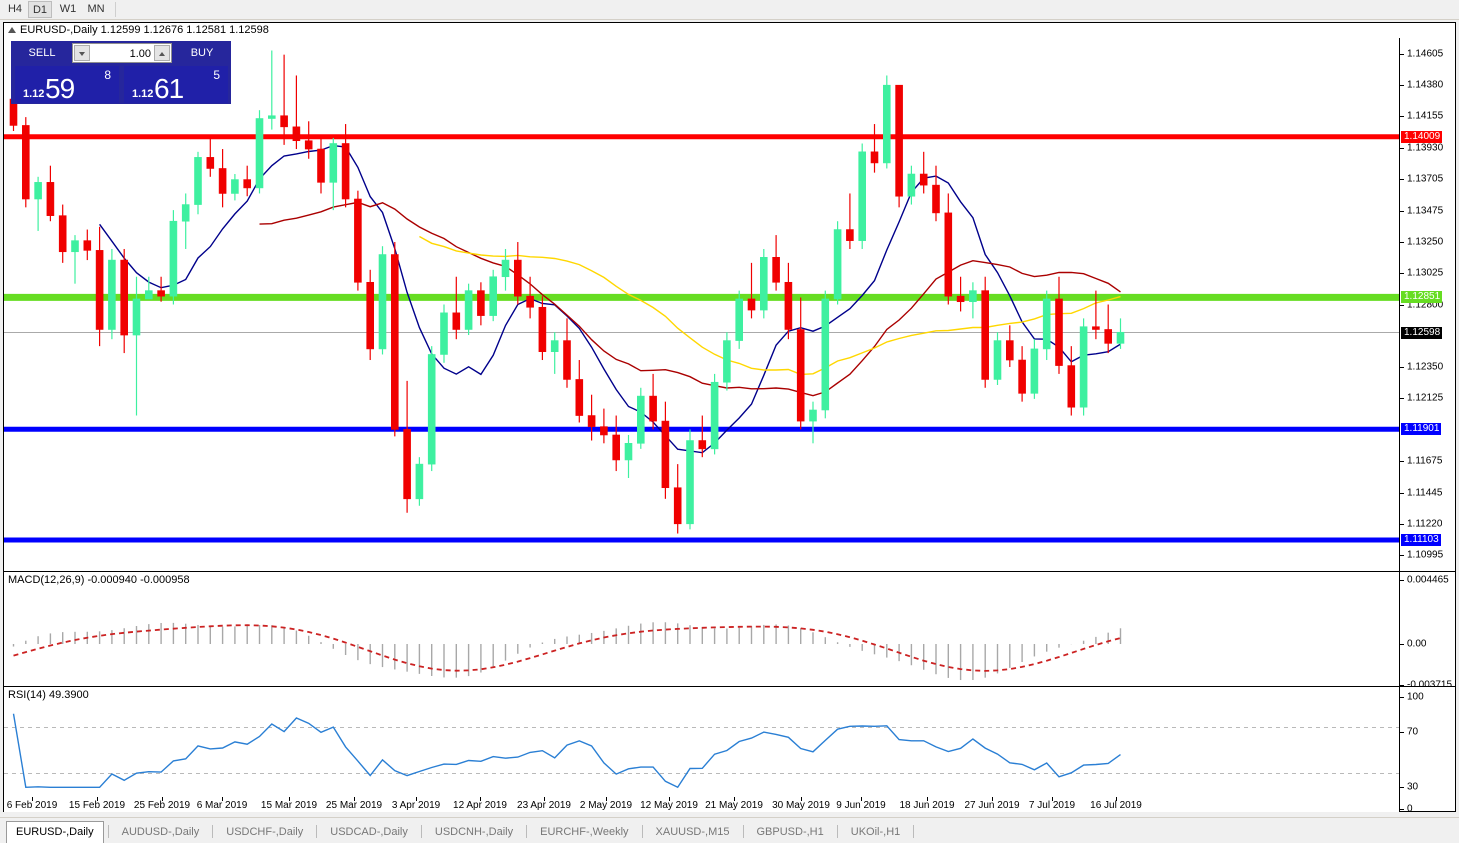 The width and height of the screenshot is (1459, 843). I want to click on macd-label: MACD(12,26,9) -0.000940 -0.000958, so click(99, 580).